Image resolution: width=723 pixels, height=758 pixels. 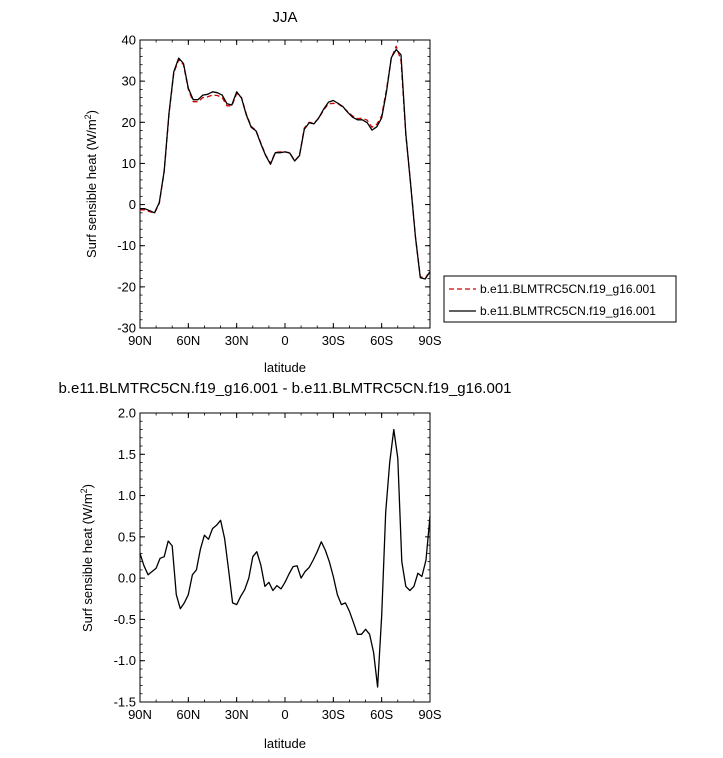 What do you see at coordinates (568, 289) in the screenshot?
I see `legend-entry-1: b.e11.BLMTRC5CN.f19_g16.001` at bounding box center [568, 289].